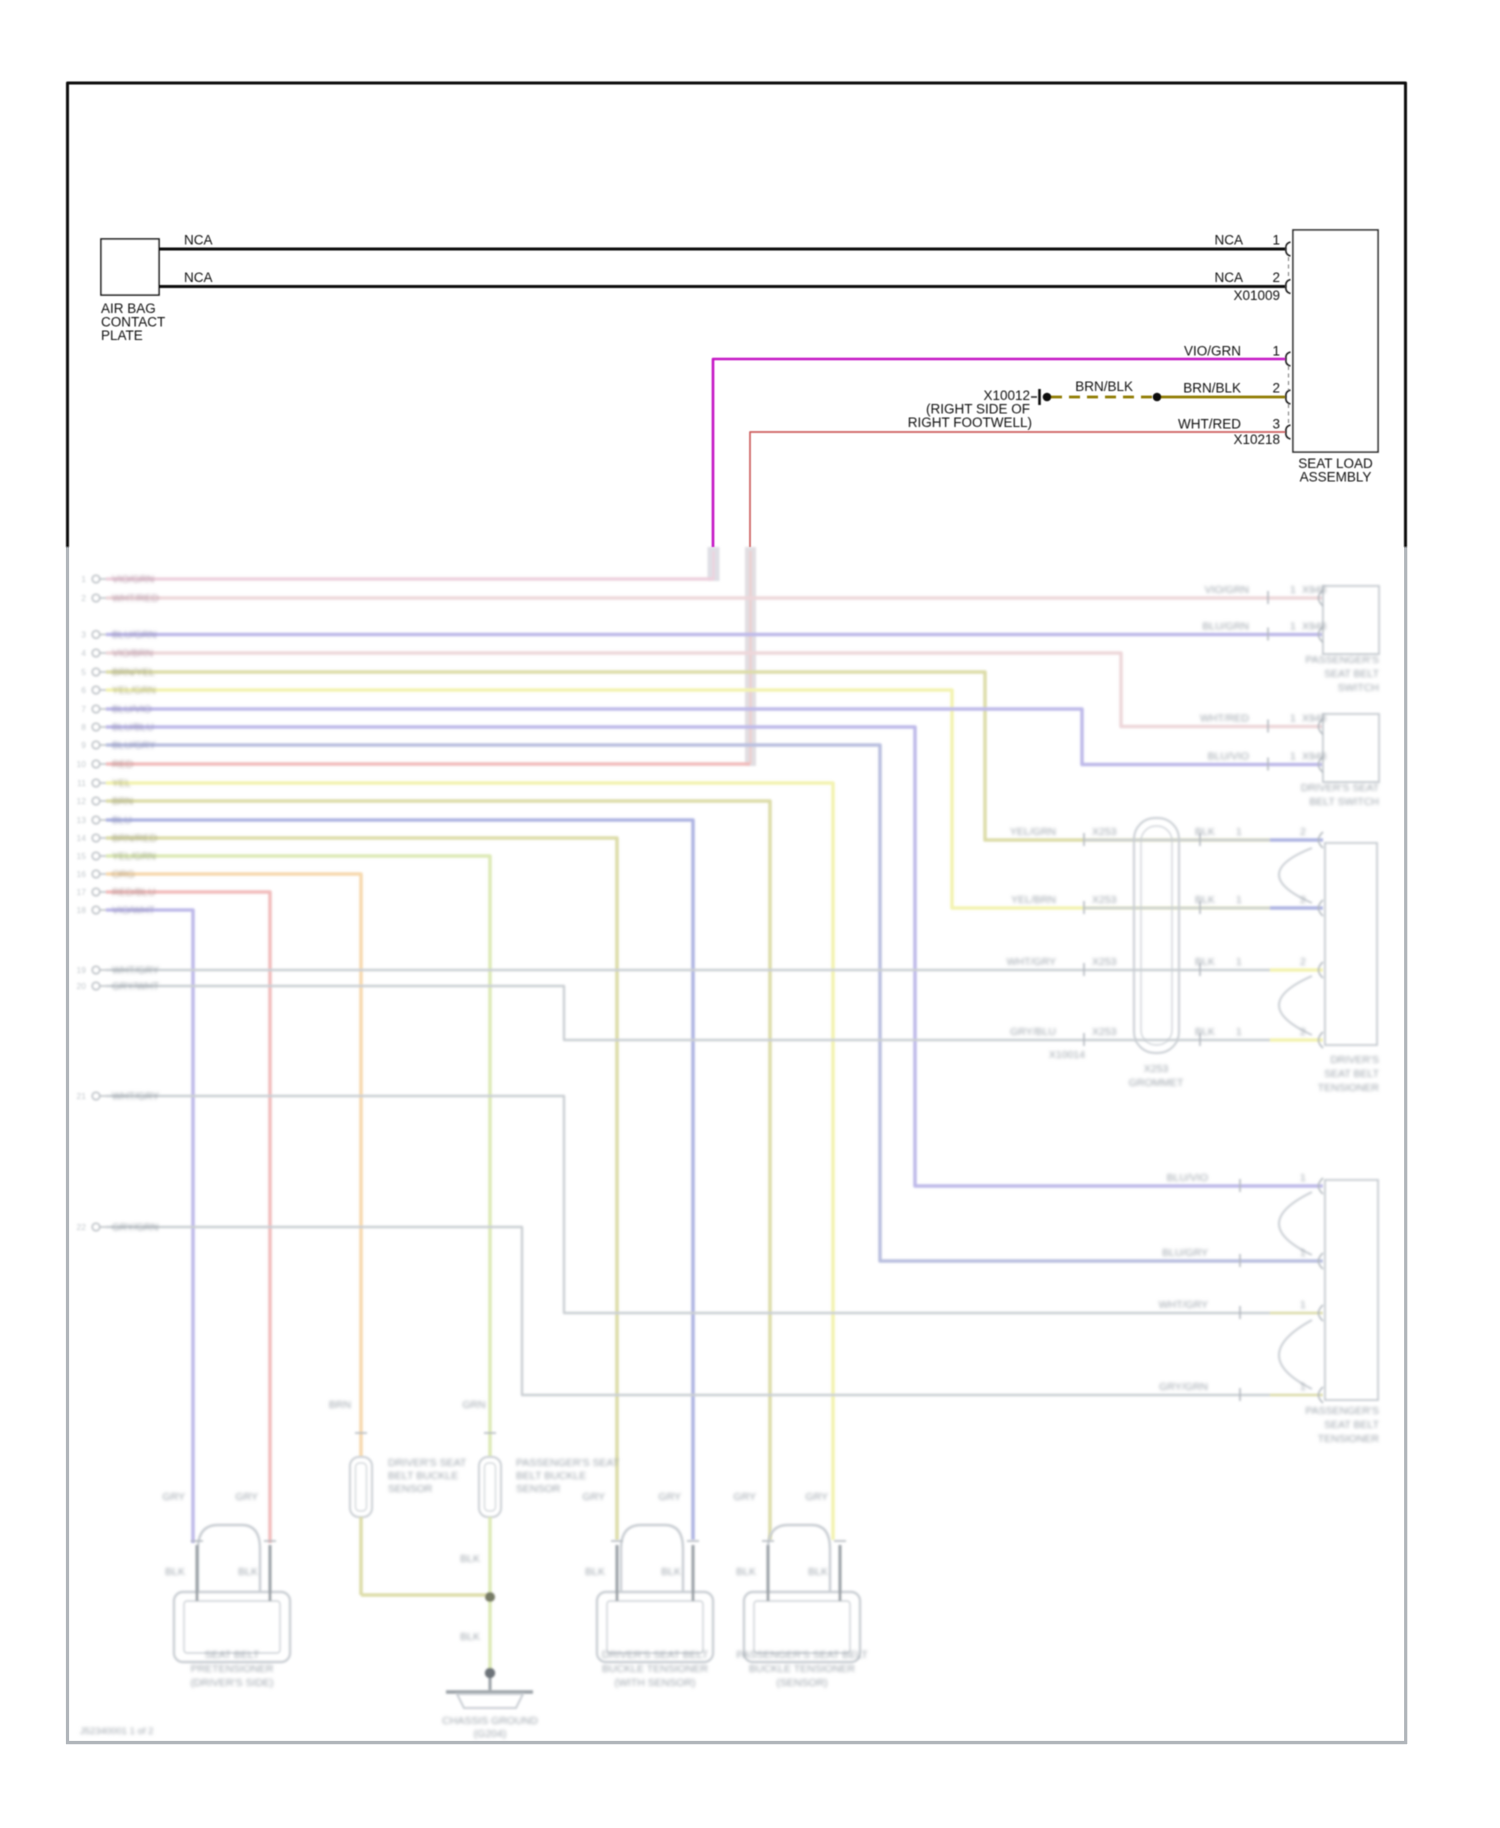 This screenshot has height=1828, width=1500. What do you see at coordinates (232, 1669) in the screenshot?
I see `svg-text: PRETENSIONER` at bounding box center [232, 1669].